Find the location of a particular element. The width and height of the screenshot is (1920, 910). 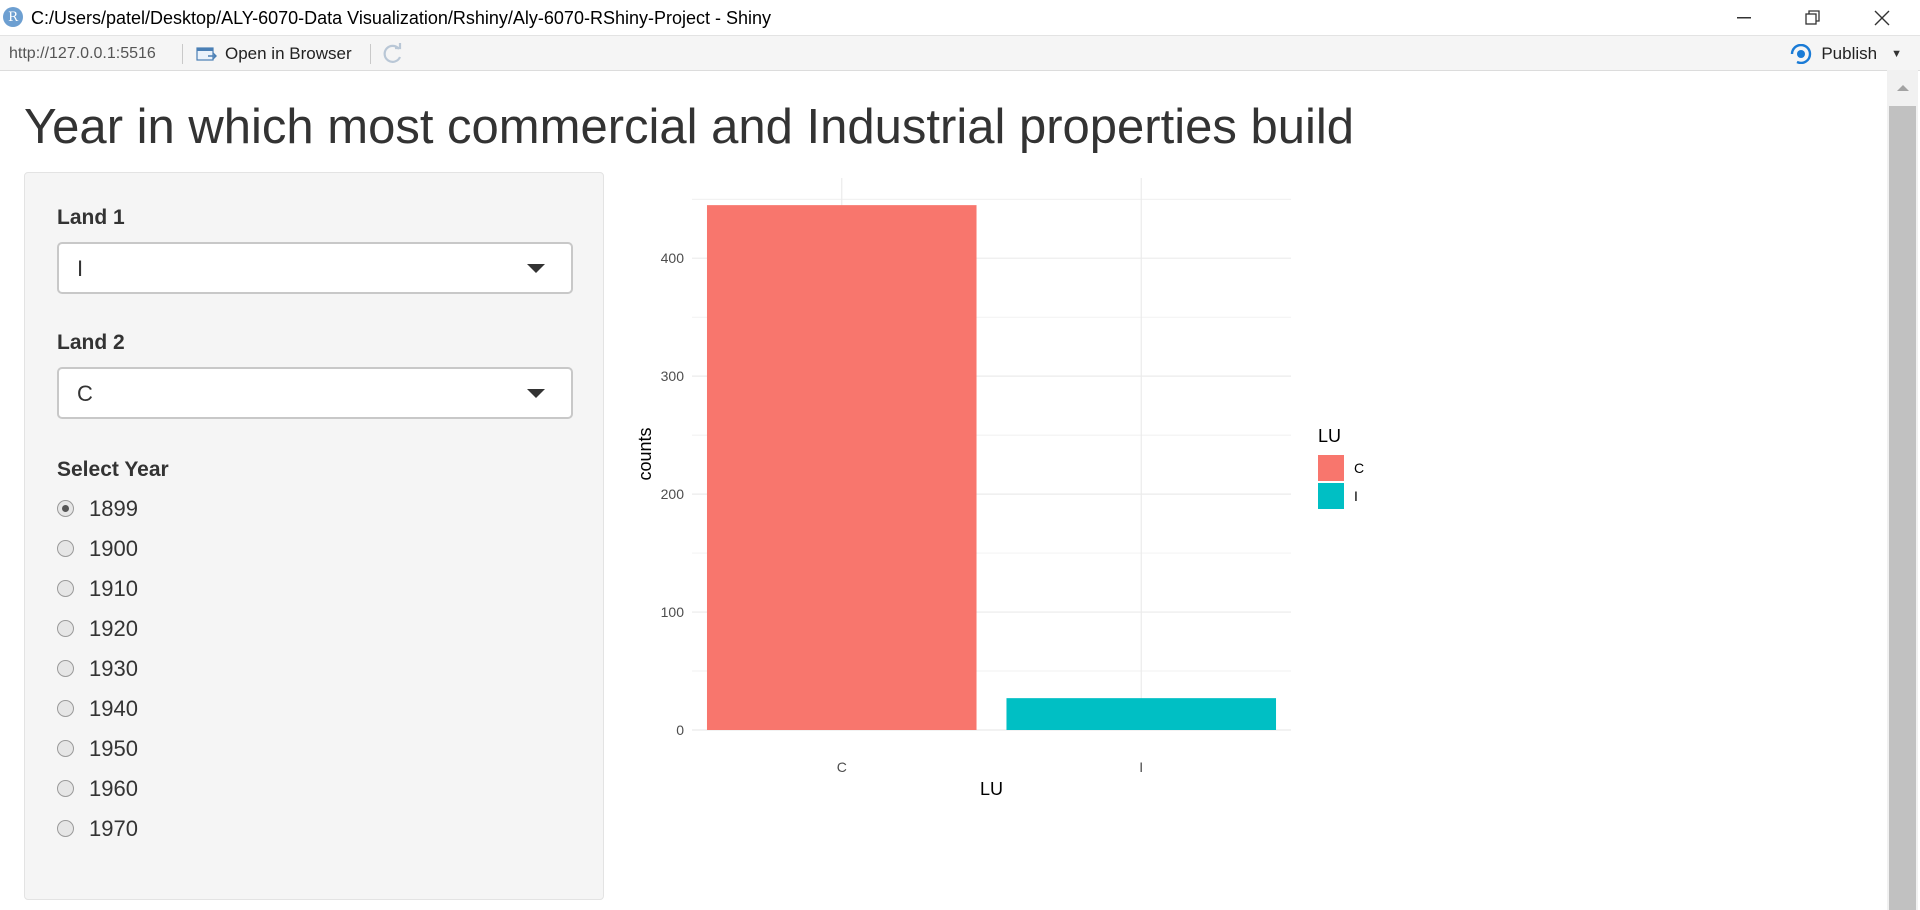

year-radio-option: 1899 is located at coordinates (157, 509).